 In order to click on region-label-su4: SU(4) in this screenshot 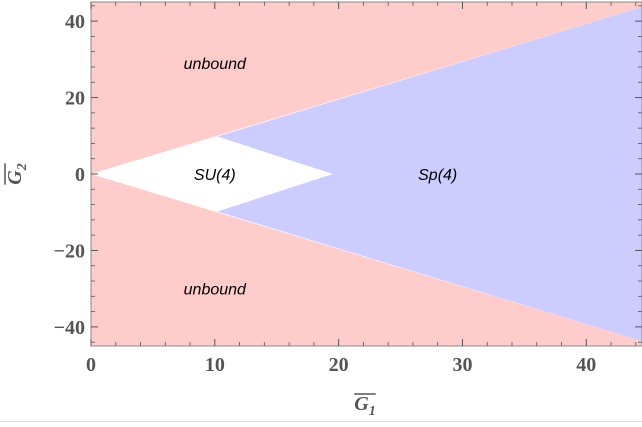, I will do `click(215, 175)`.